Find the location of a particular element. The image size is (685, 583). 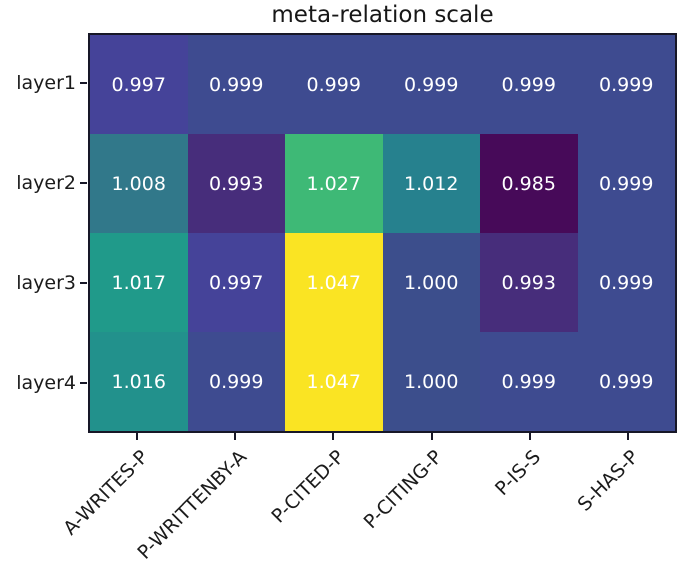

heatmap-cell: 1.027 is located at coordinates (334, 183).